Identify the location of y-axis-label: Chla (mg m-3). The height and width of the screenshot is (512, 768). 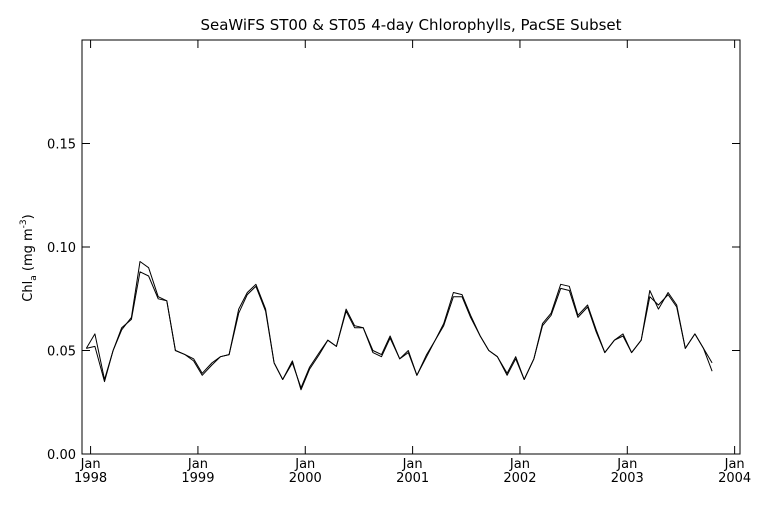
(29, 257).